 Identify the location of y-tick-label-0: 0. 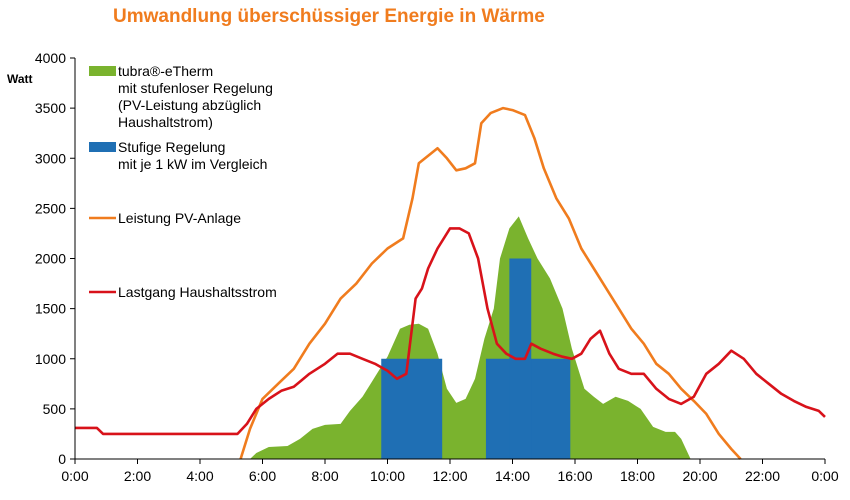
(62, 459).